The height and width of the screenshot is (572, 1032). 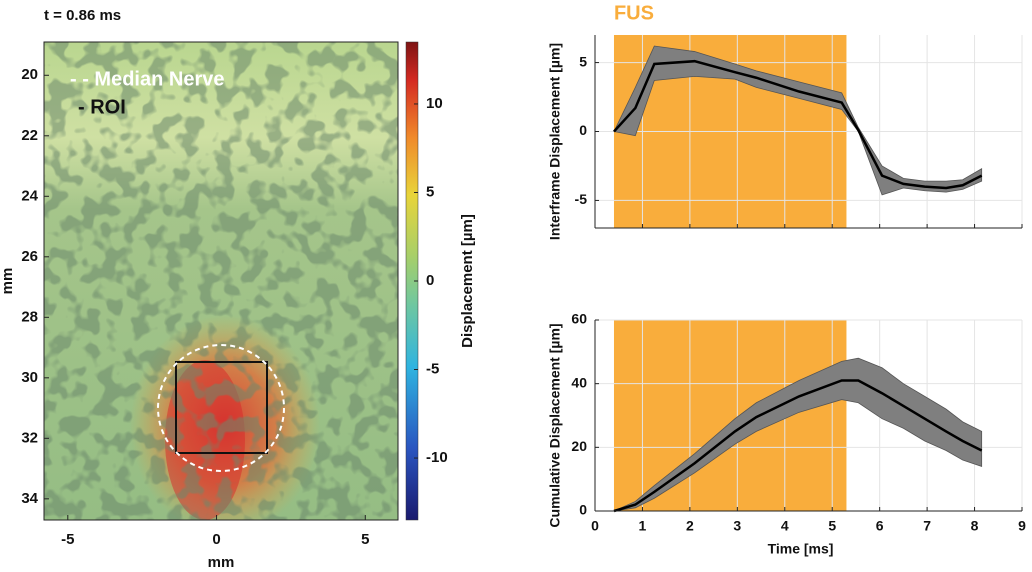 I want to click on y-tick-label: 34, so click(x=29, y=498).